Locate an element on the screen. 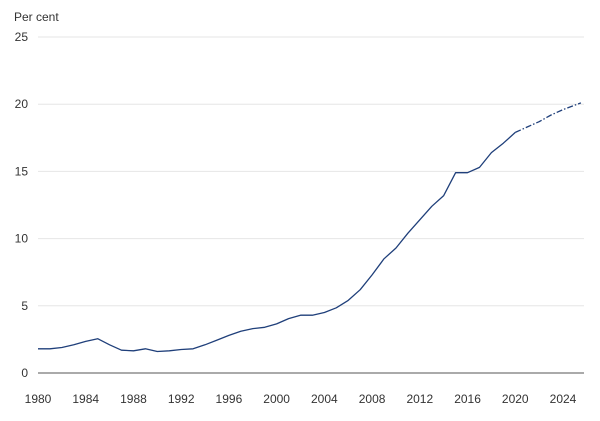 The width and height of the screenshot is (600, 421). x-tick-label: 2020 is located at coordinates (515, 399).